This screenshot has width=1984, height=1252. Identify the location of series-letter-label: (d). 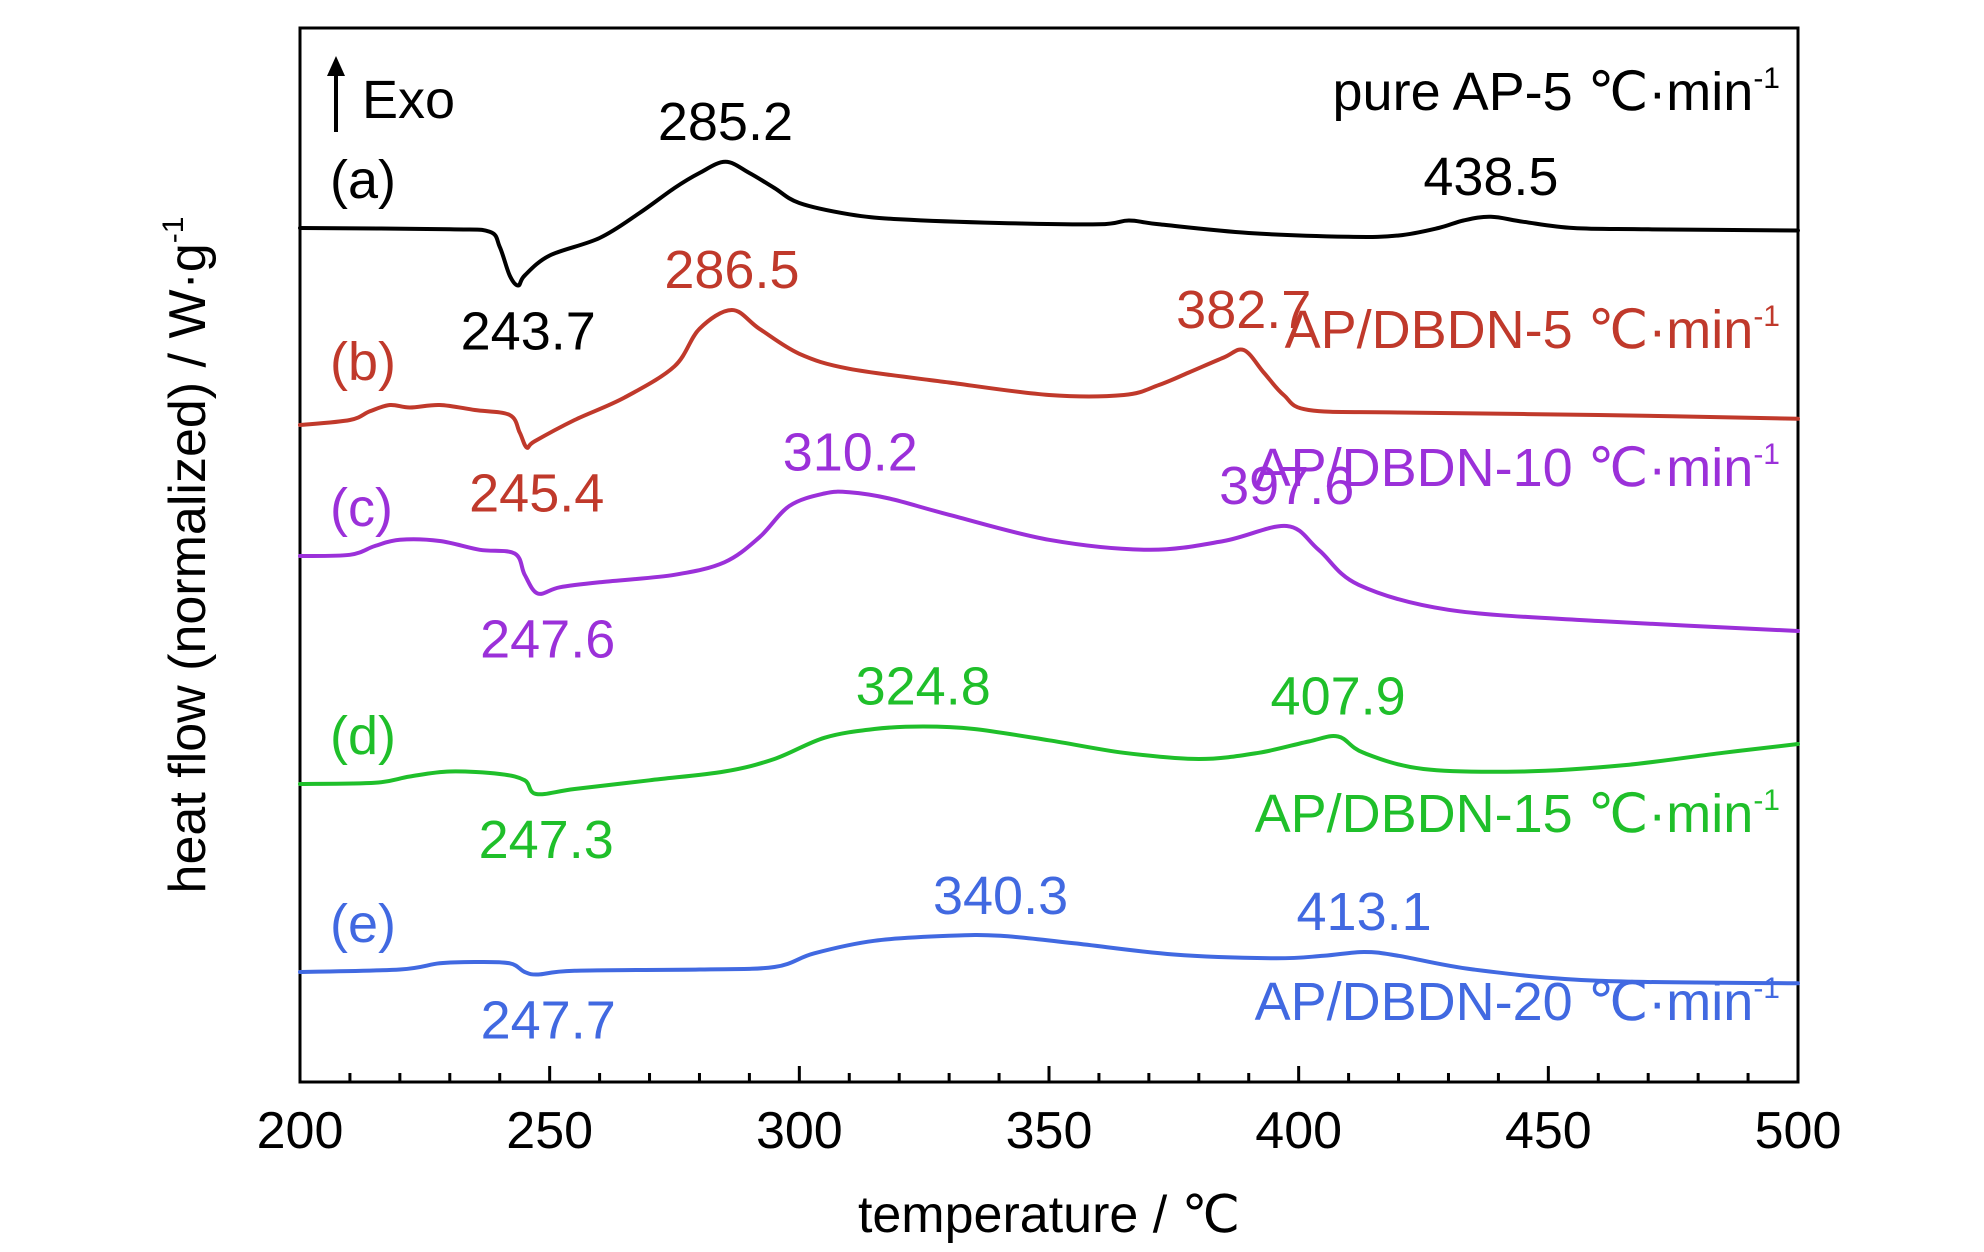
(363, 736).